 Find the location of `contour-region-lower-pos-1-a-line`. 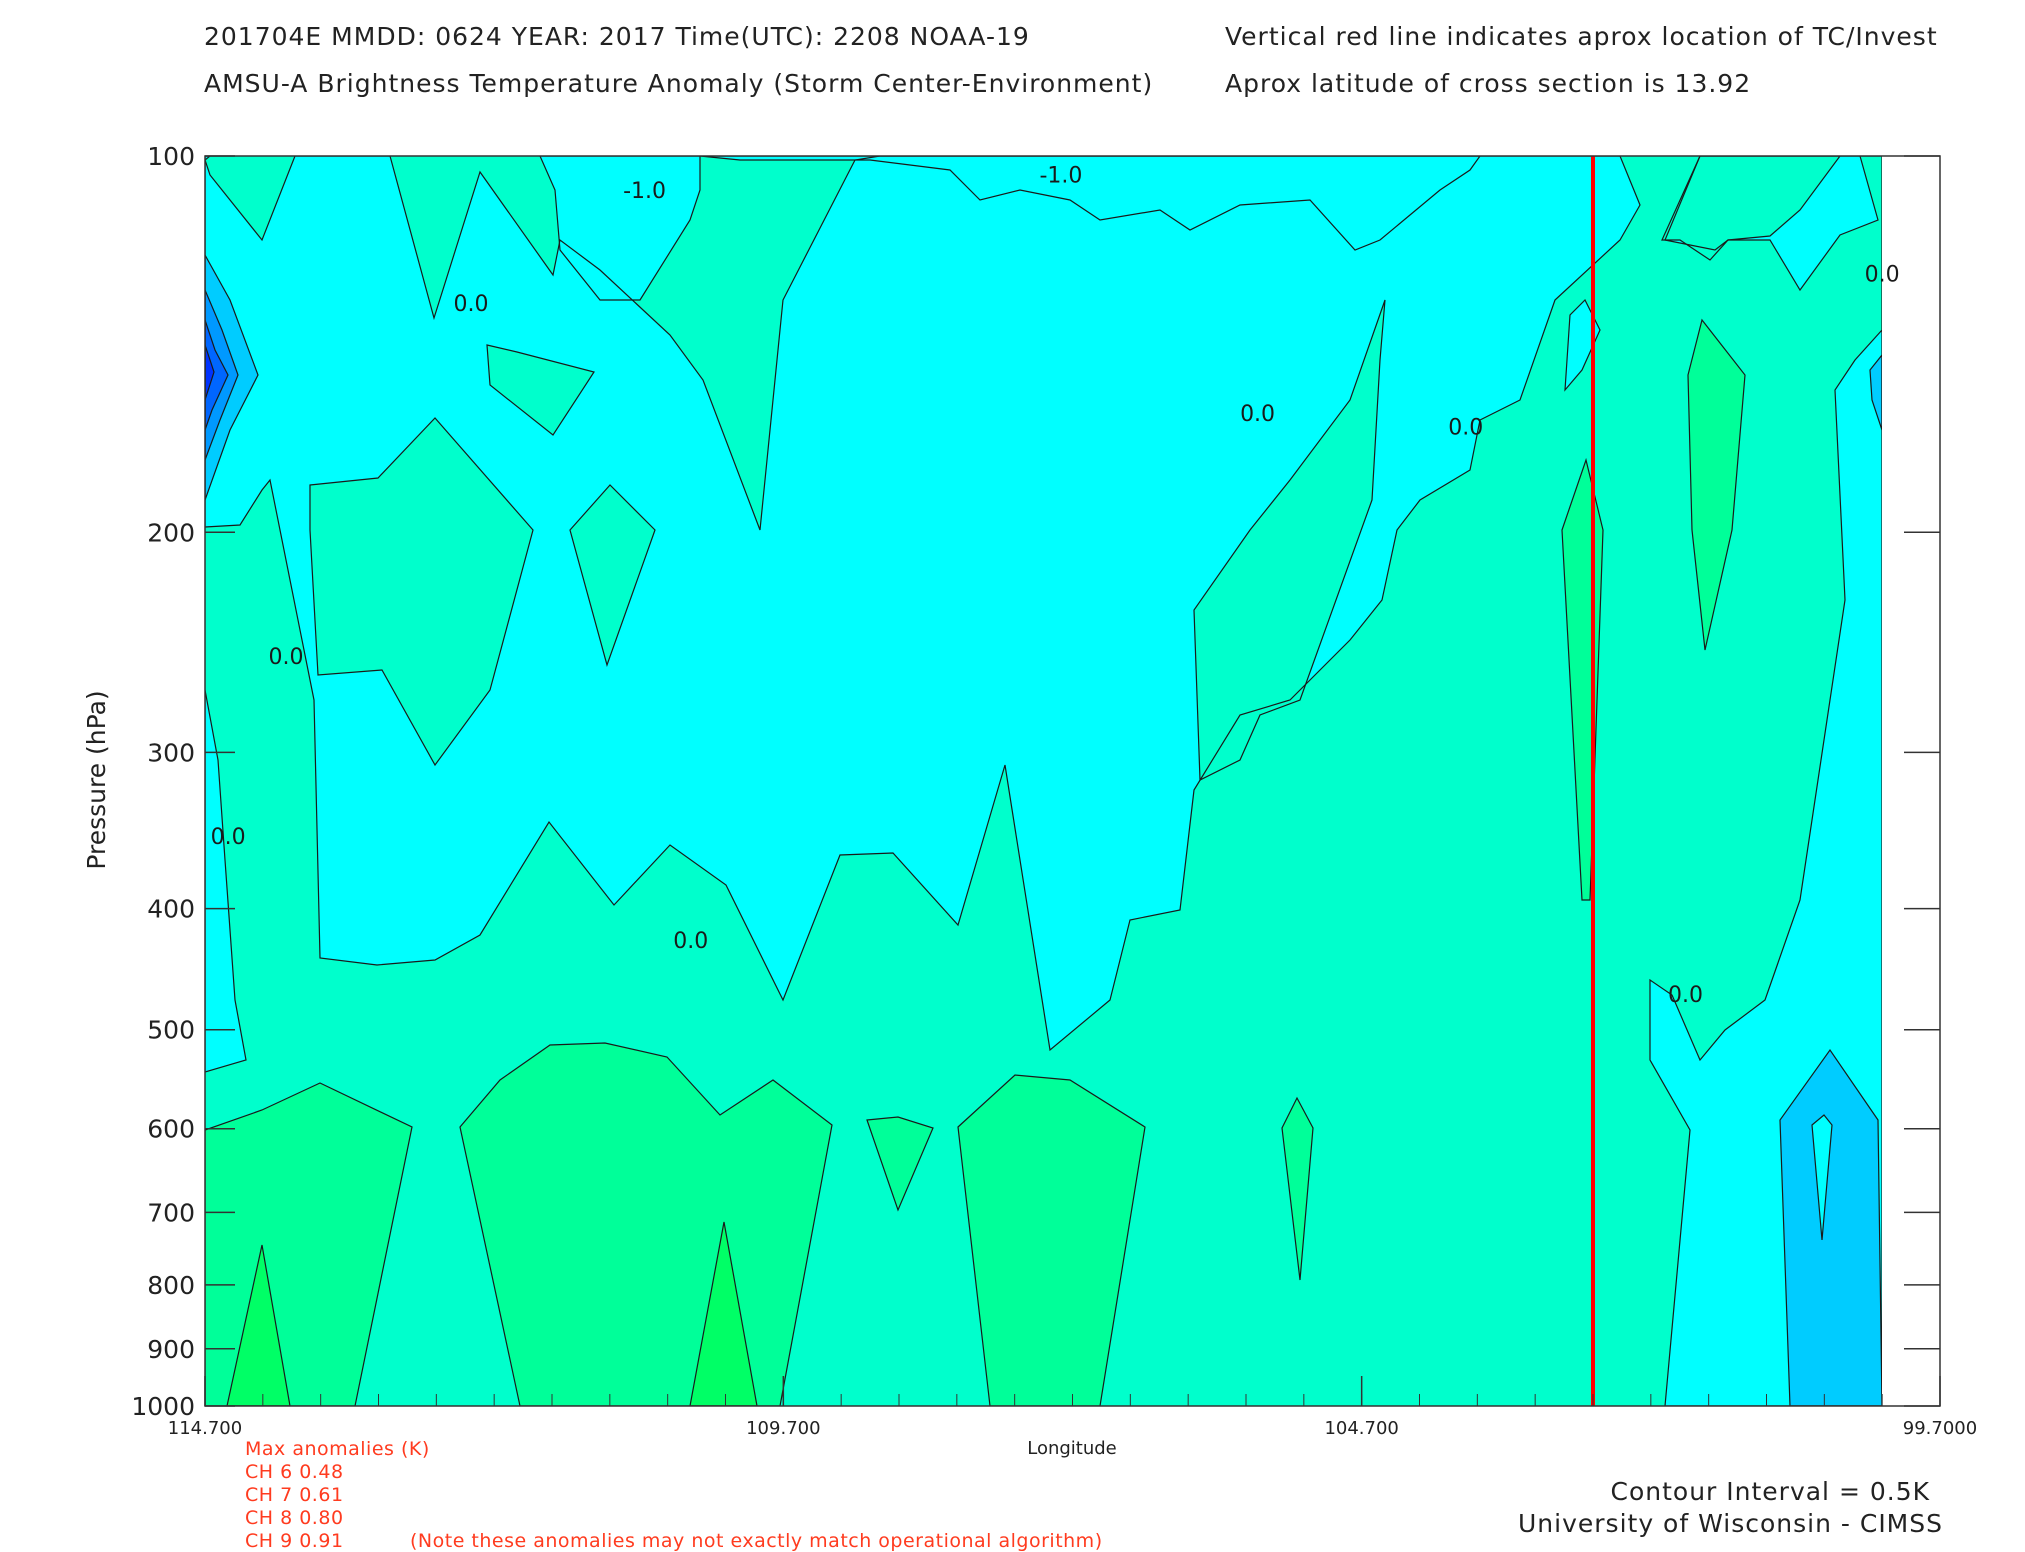

contour-region-lower-pos-1-a-line is located at coordinates (258, 1325).